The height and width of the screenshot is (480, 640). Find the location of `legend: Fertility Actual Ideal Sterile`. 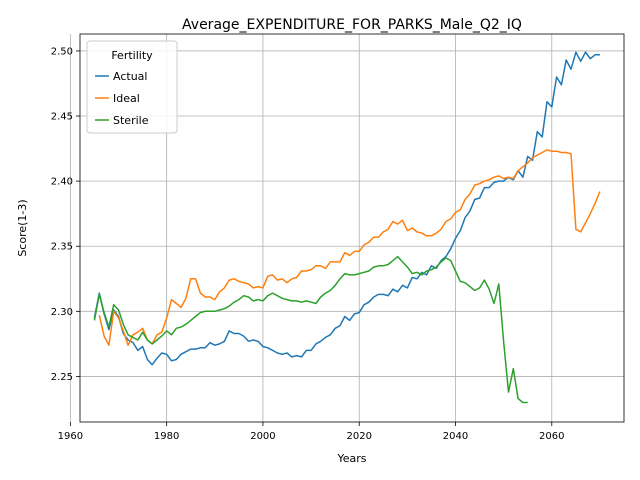

legend: Fertility Actual Ideal Sterile is located at coordinates (132, 87).